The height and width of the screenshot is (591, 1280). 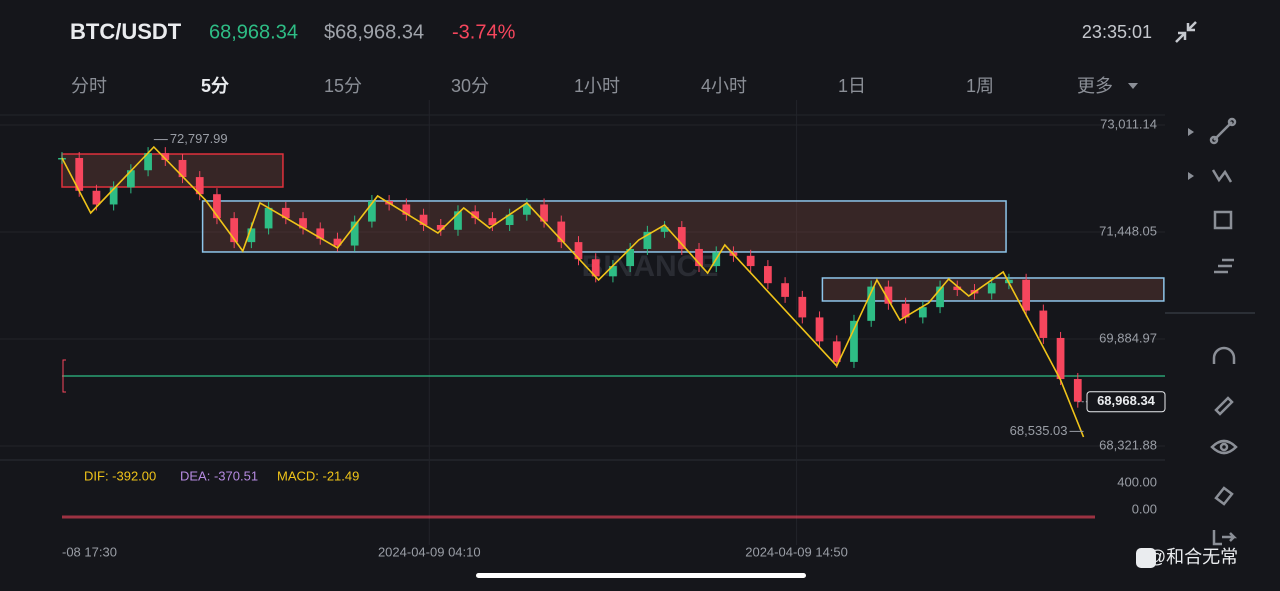 What do you see at coordinates (343, 86) in the screenshot?
I see `interval-tab: 15分` at bounding box center [343, 86].